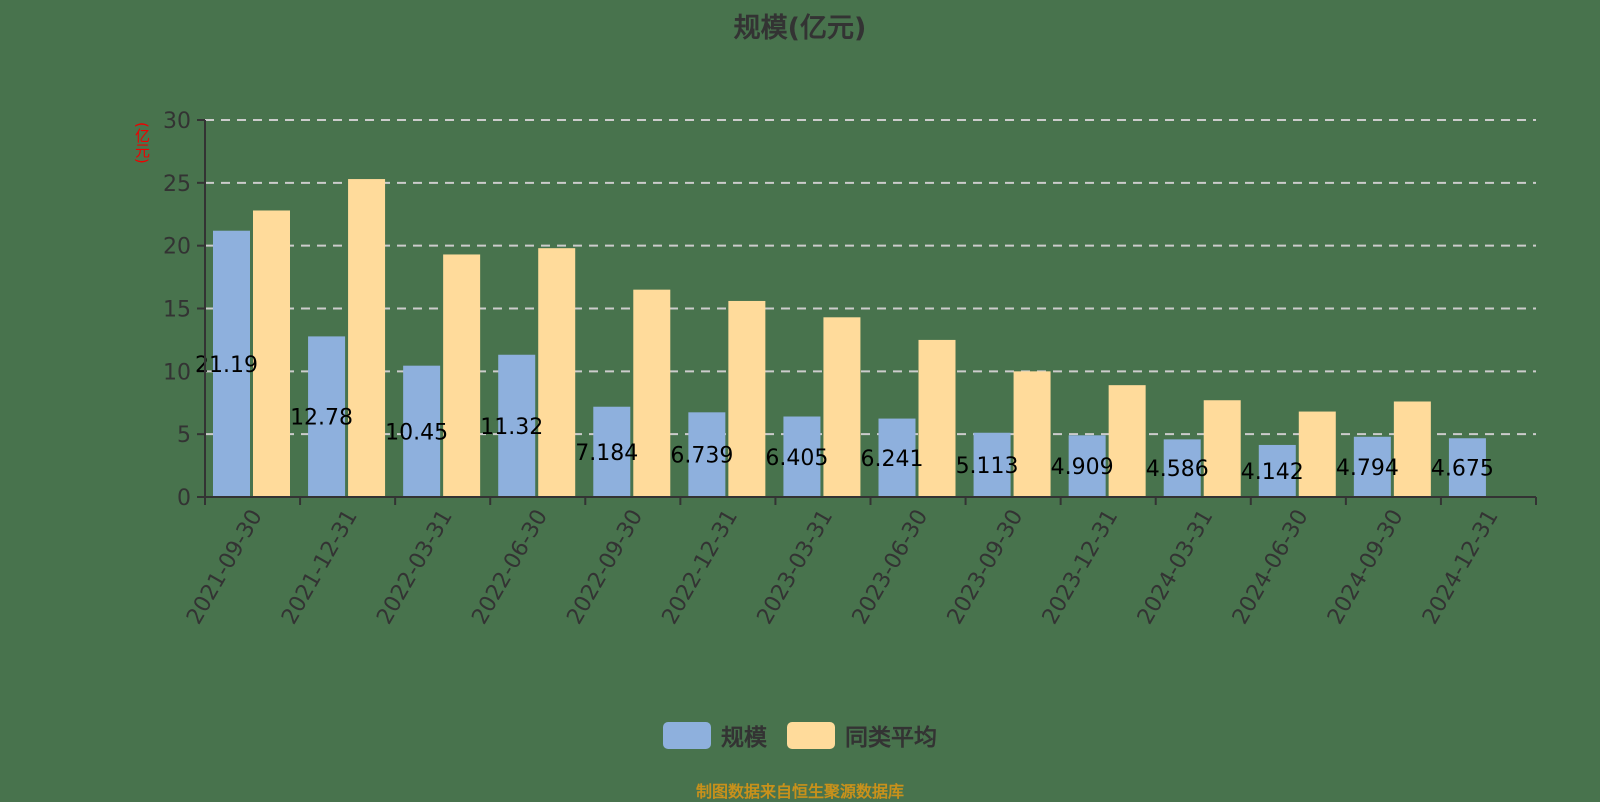 This screenshot has width=1600, height=802. I want to click on x-tick-label: 2023-12-31, so click(1081, 567).